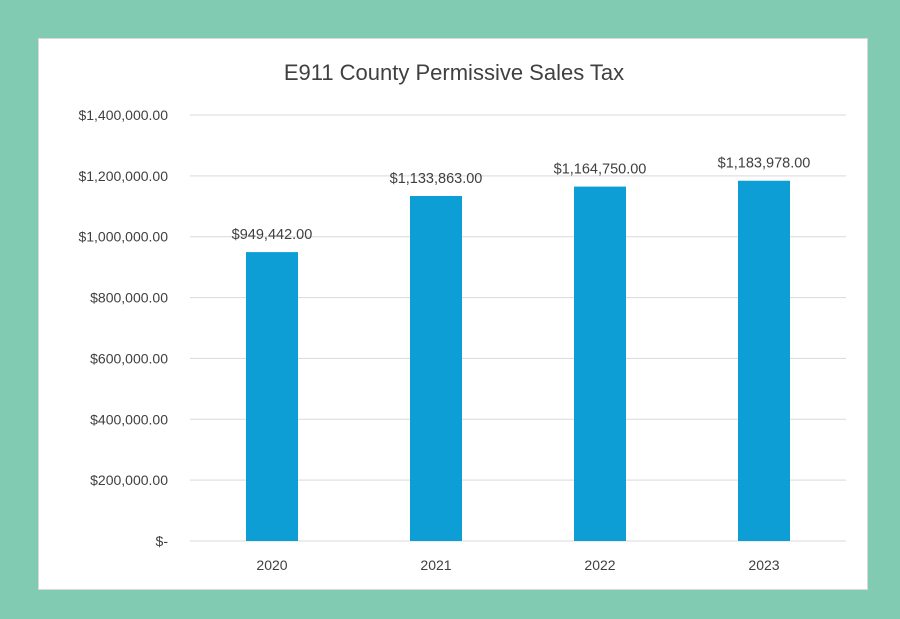 This screenshot has height=619, width=900. Describe the element at coordinates (764, 164) in the screenshot. I see `data-label-2023: $1,183,978.00` at that location.